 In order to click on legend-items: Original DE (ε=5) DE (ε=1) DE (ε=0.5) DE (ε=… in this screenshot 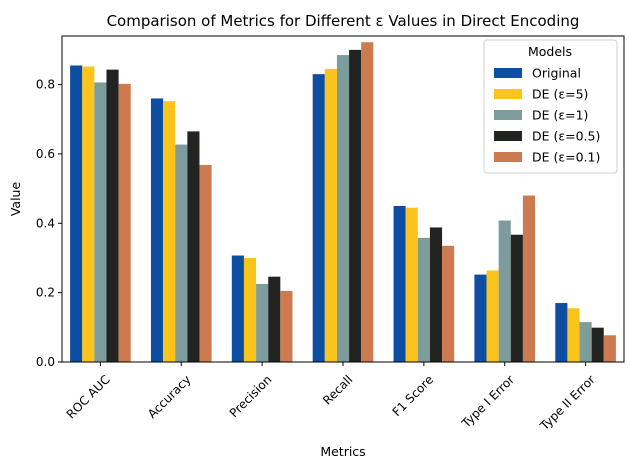, I will do `click(547, 115)`.